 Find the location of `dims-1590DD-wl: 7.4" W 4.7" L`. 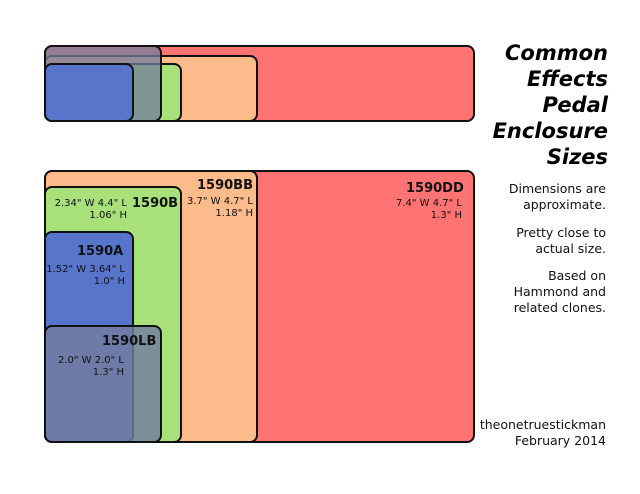

dims-1590DD-wl: 7.4" W 4.7" L is located at coordinates (428, 203).